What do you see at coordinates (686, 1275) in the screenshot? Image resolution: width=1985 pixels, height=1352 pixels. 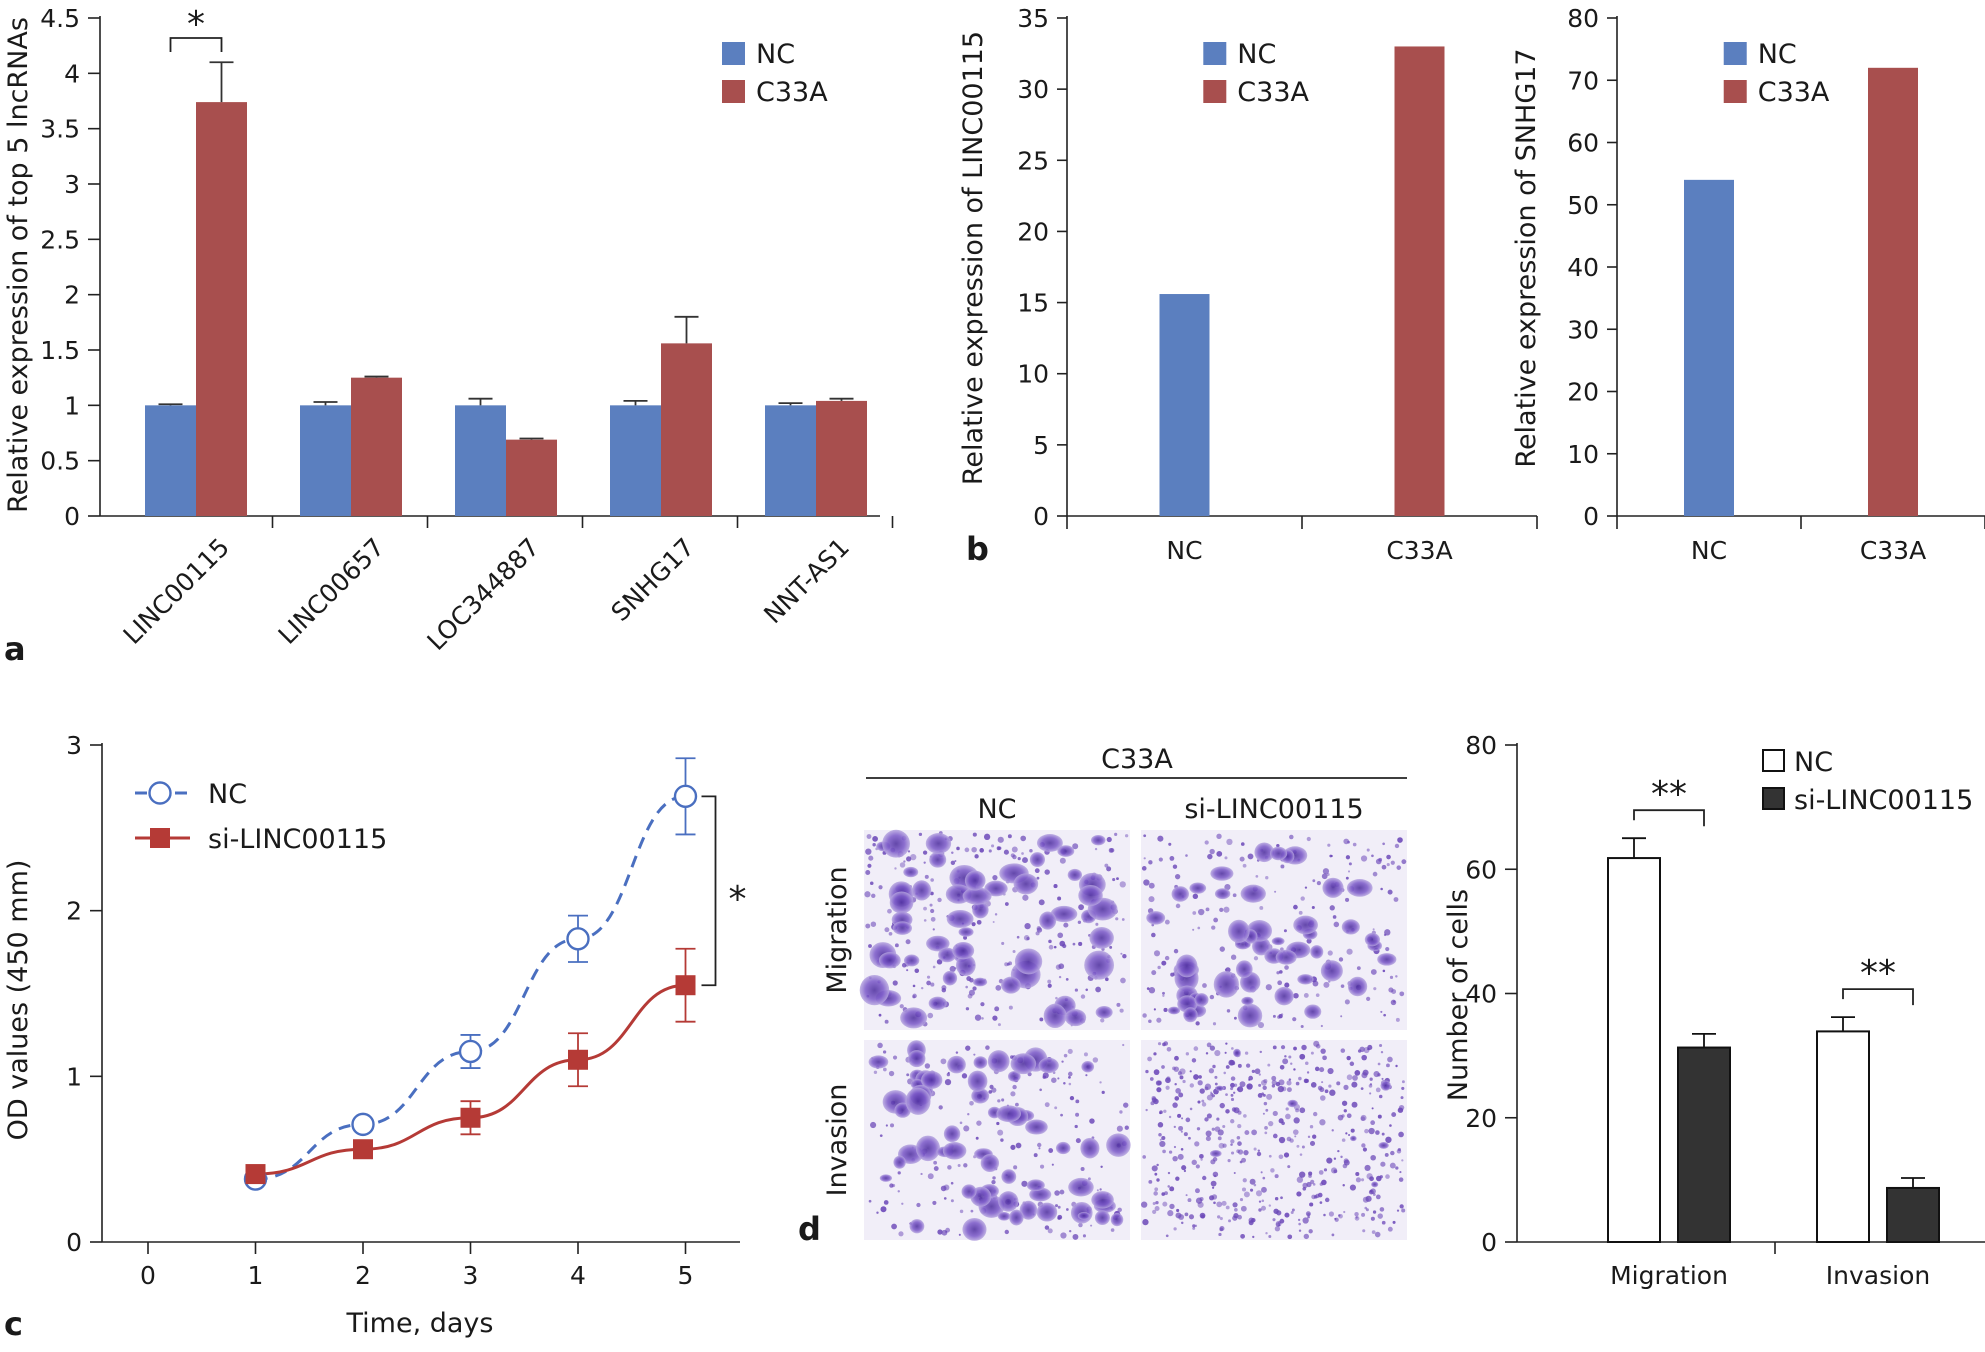 I see `x-tick-label: 5` at bounding box center [686, 1275].